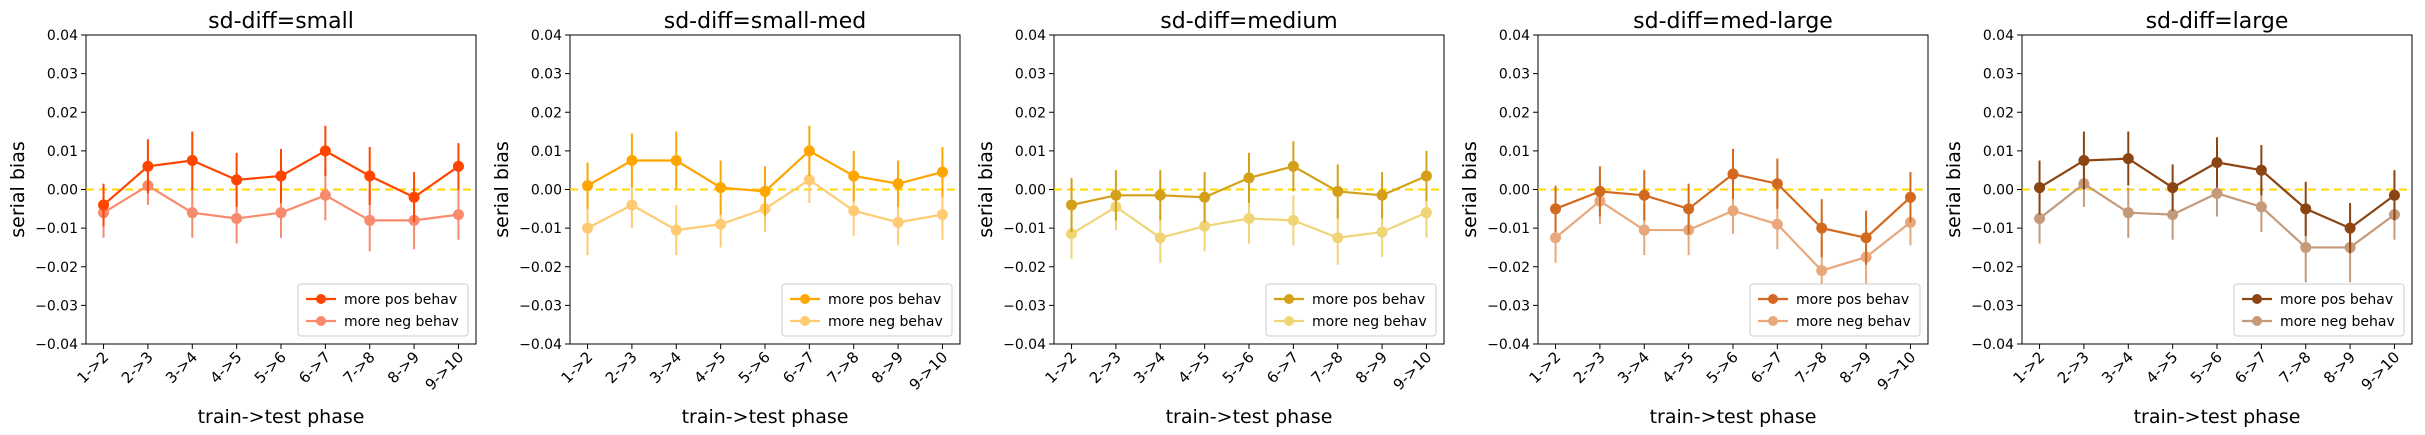  Describe the element at coordinates (2206, 367) in the screenshot. I see `x-tick-label: 5->6` at that location.